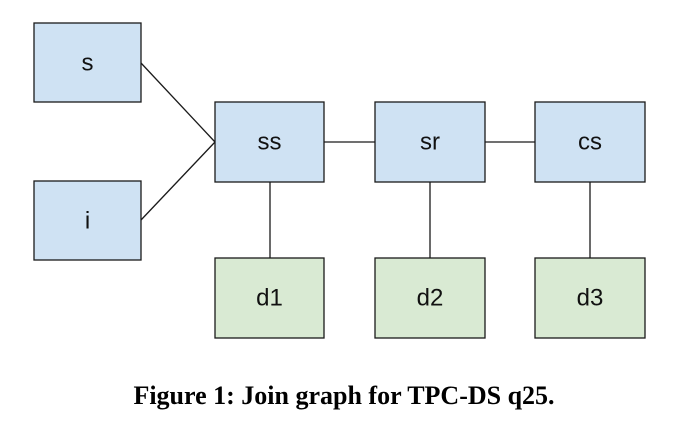 The image size is (688, 448). I want to click on node-d2-label: d2, so click(430, 298).